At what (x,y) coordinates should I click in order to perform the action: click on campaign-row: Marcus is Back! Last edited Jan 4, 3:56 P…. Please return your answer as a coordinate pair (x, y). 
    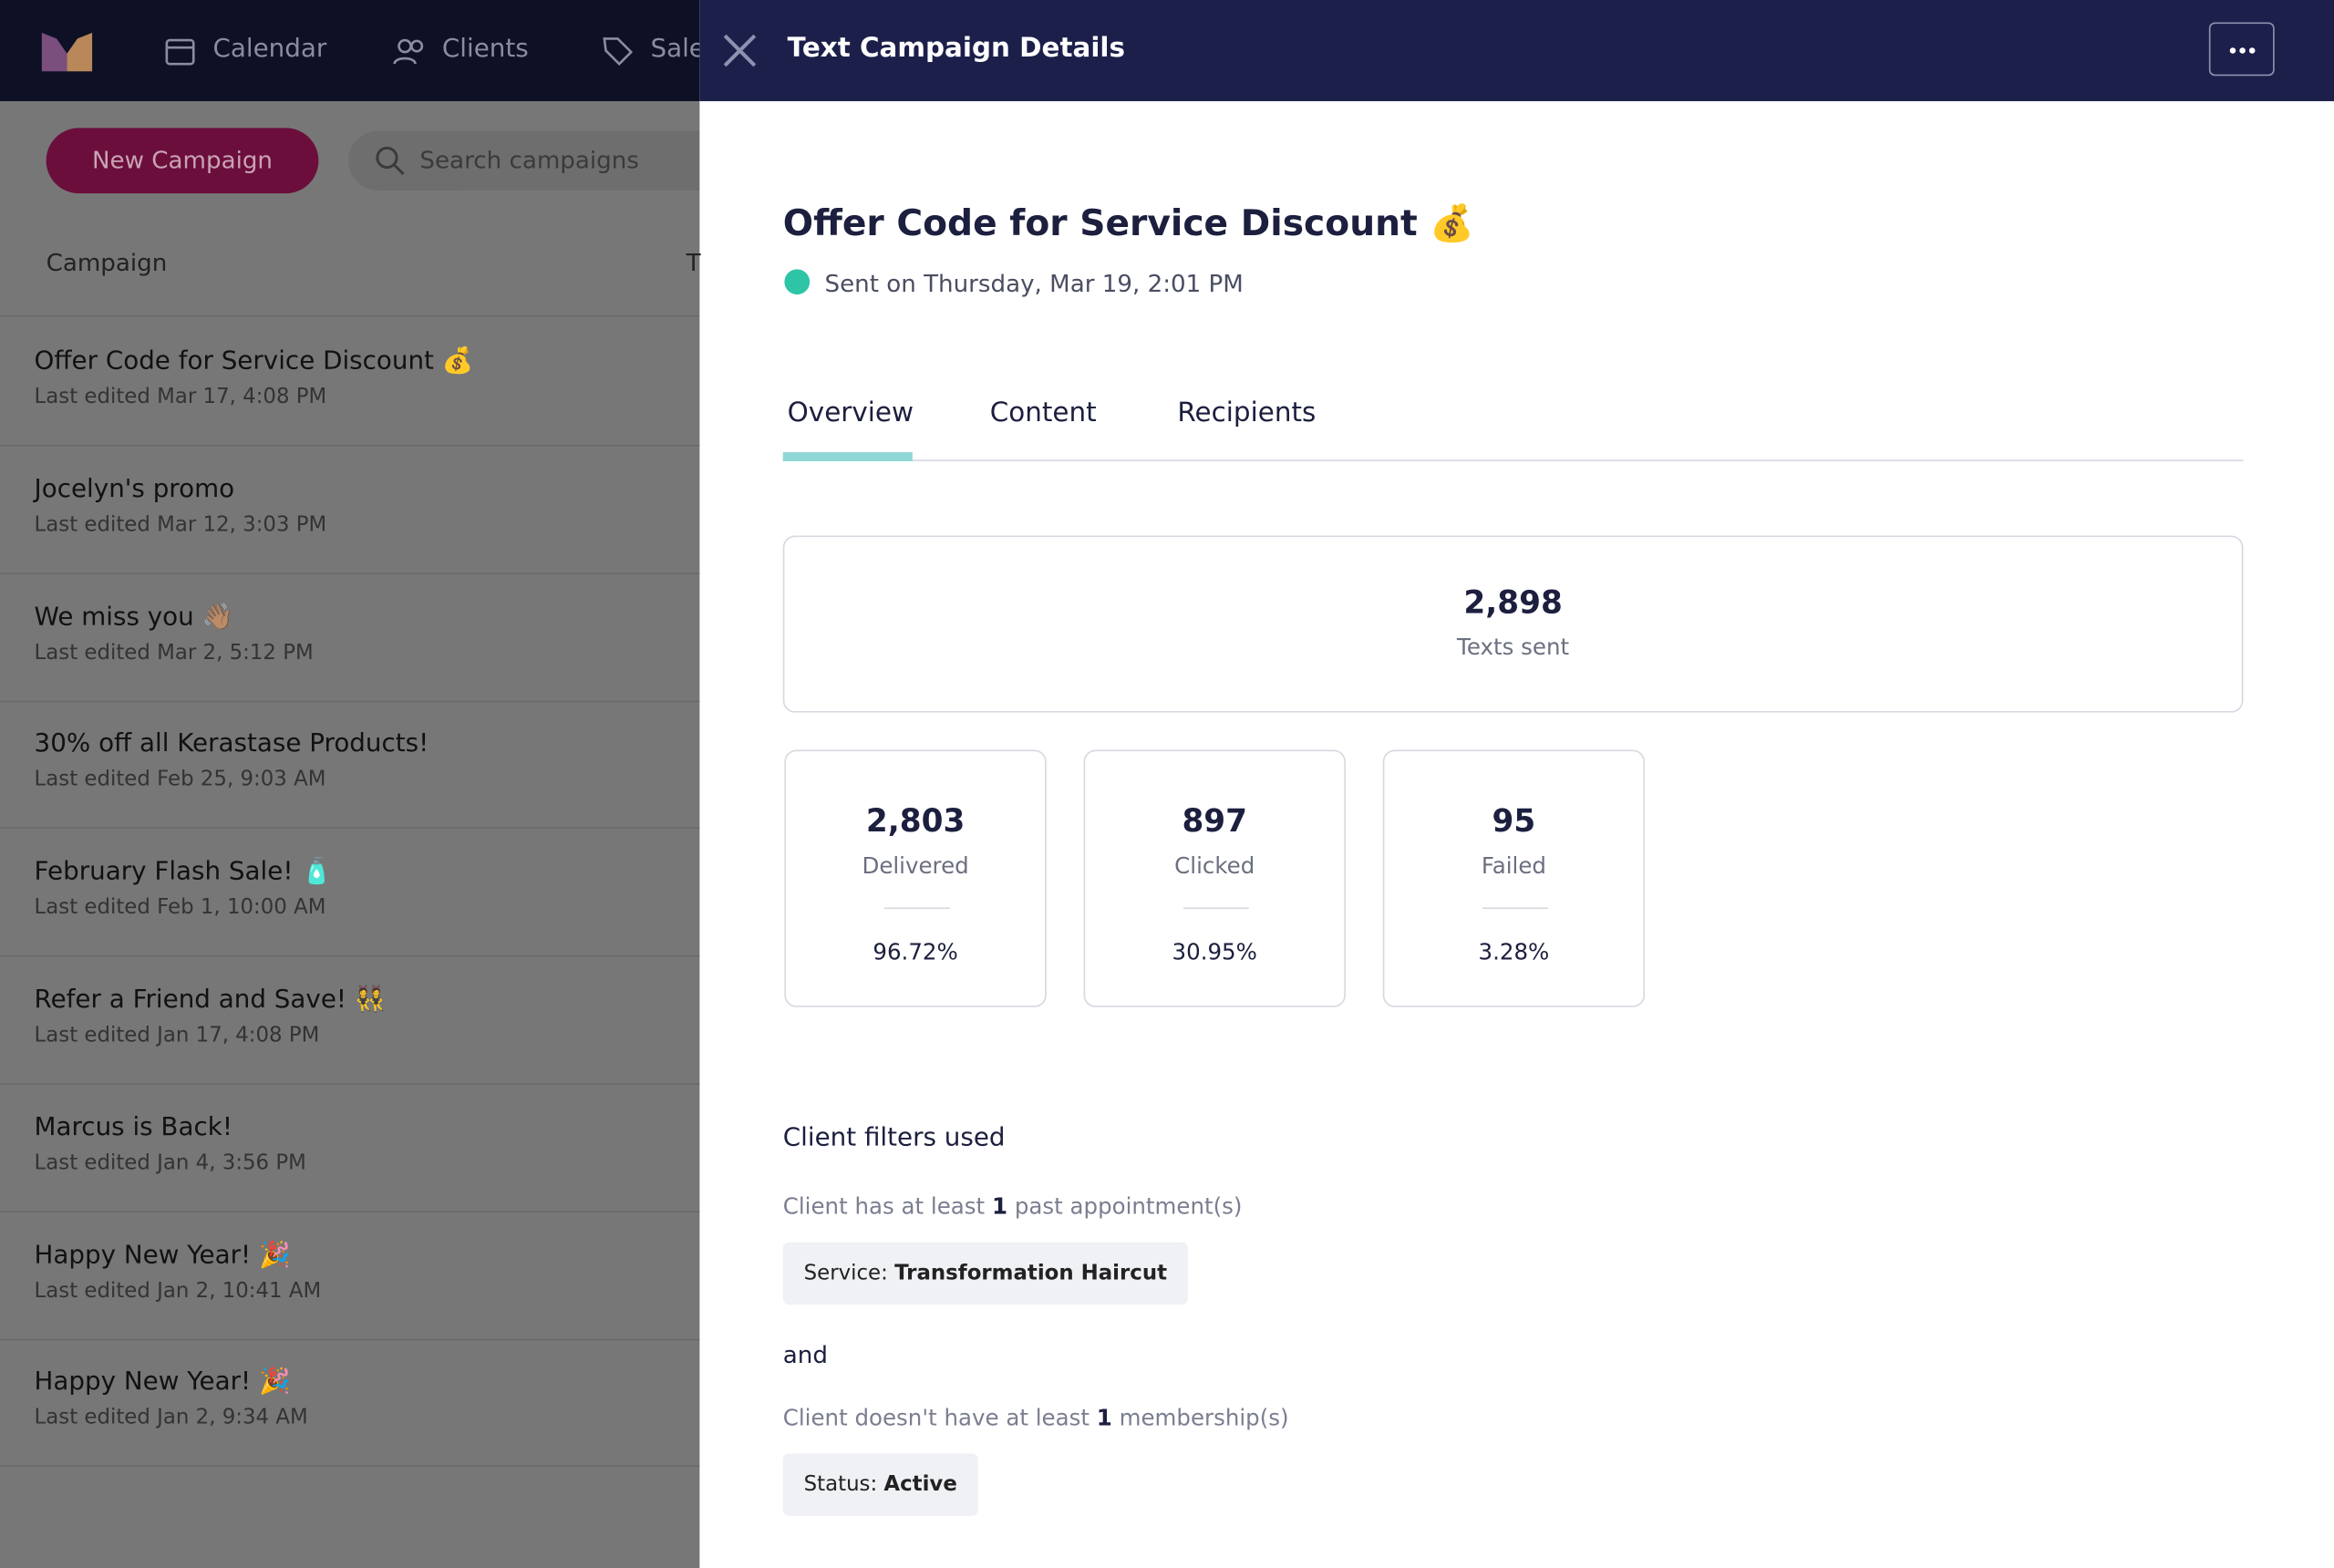
    Looking at the image, I should click on (350, 1147).